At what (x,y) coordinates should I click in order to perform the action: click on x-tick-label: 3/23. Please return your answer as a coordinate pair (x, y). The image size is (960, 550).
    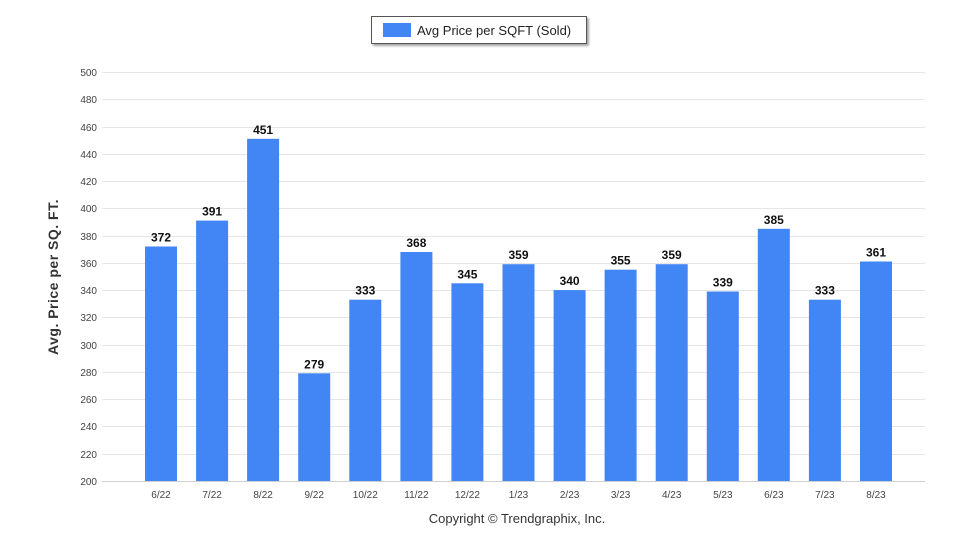
    Looking at the image, I should click on (621, 495).